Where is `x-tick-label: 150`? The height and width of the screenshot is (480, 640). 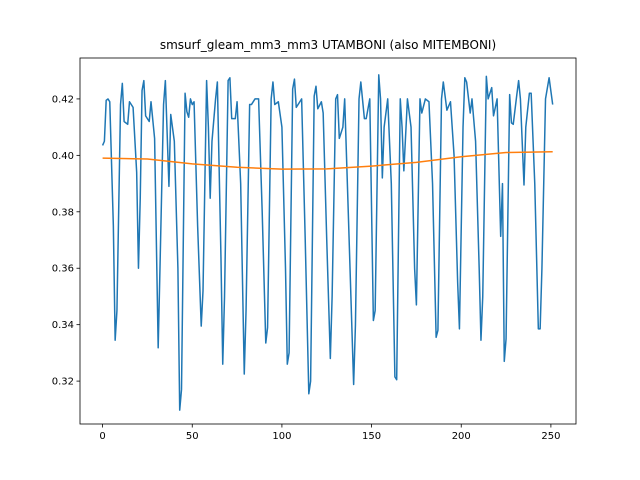 x-tick-label: 150 is located at coordinates (371, 436).